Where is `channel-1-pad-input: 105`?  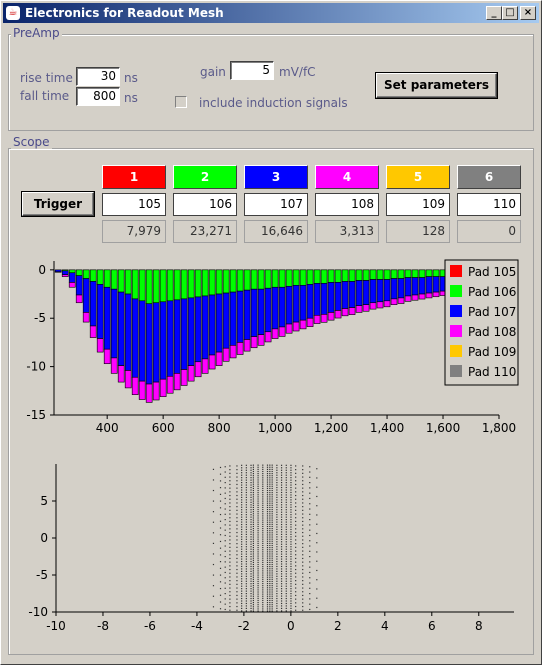 channel-1-pad-input: 105 is located at coordinates (134, 204).